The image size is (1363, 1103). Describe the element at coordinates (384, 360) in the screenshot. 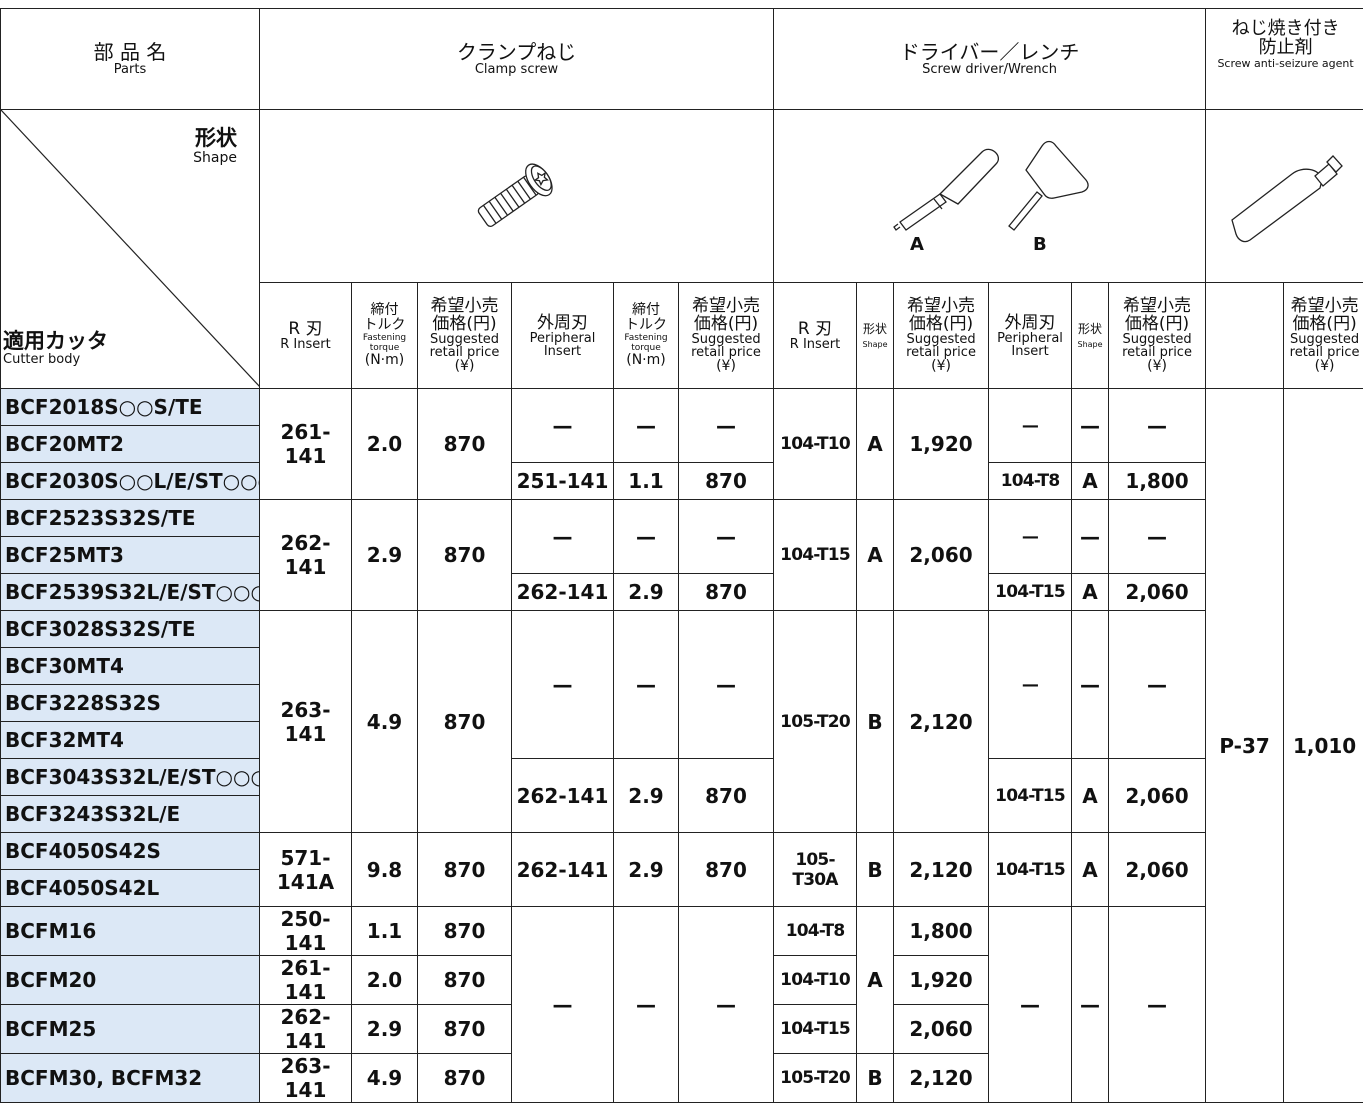

I see `subheader-unit: (N·m)` at that location.